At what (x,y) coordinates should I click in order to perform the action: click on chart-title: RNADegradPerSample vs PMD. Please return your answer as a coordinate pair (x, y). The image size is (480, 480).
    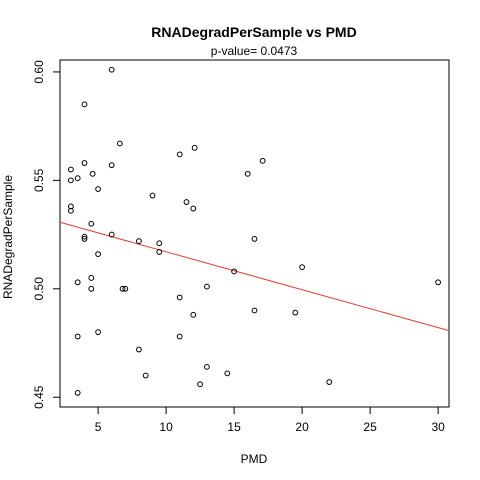
    Looking at the image, I should click on (253, 32).